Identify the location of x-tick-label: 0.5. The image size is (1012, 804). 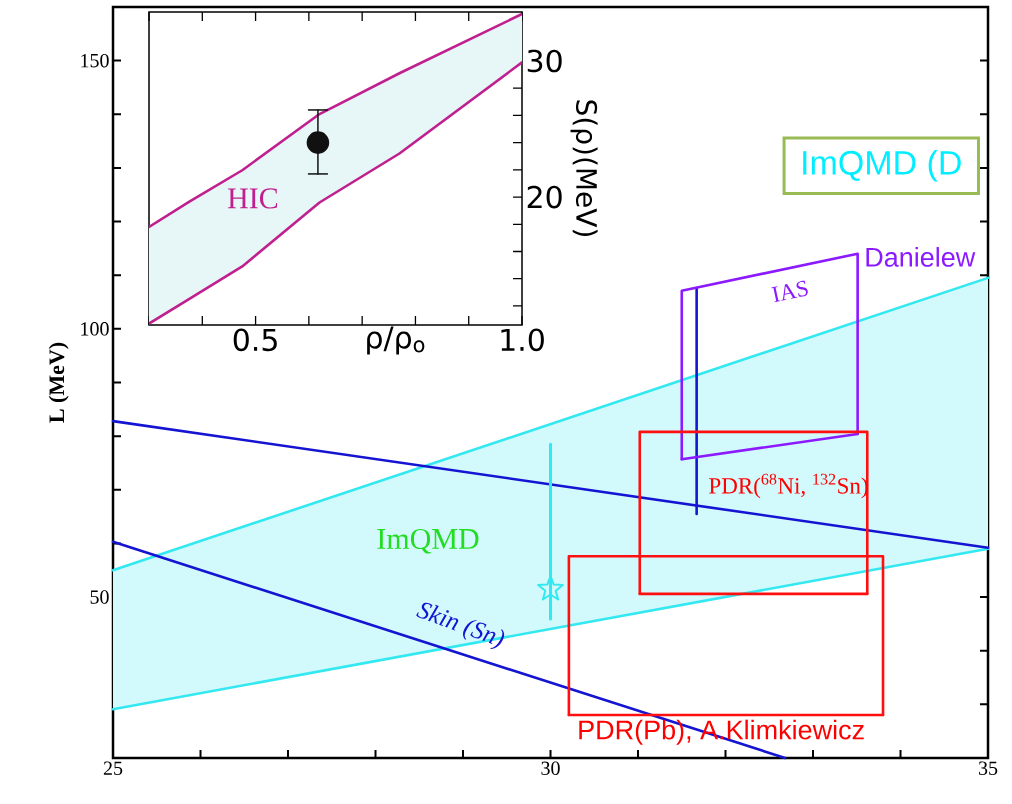
(255, 340).